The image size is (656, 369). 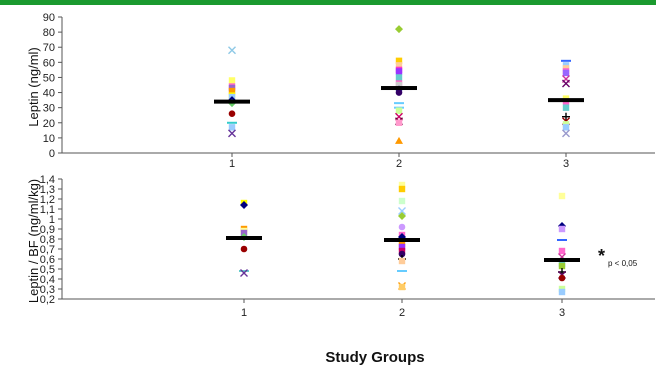 I want to click on y-tick-label: 60, so click(x=49, y=63).